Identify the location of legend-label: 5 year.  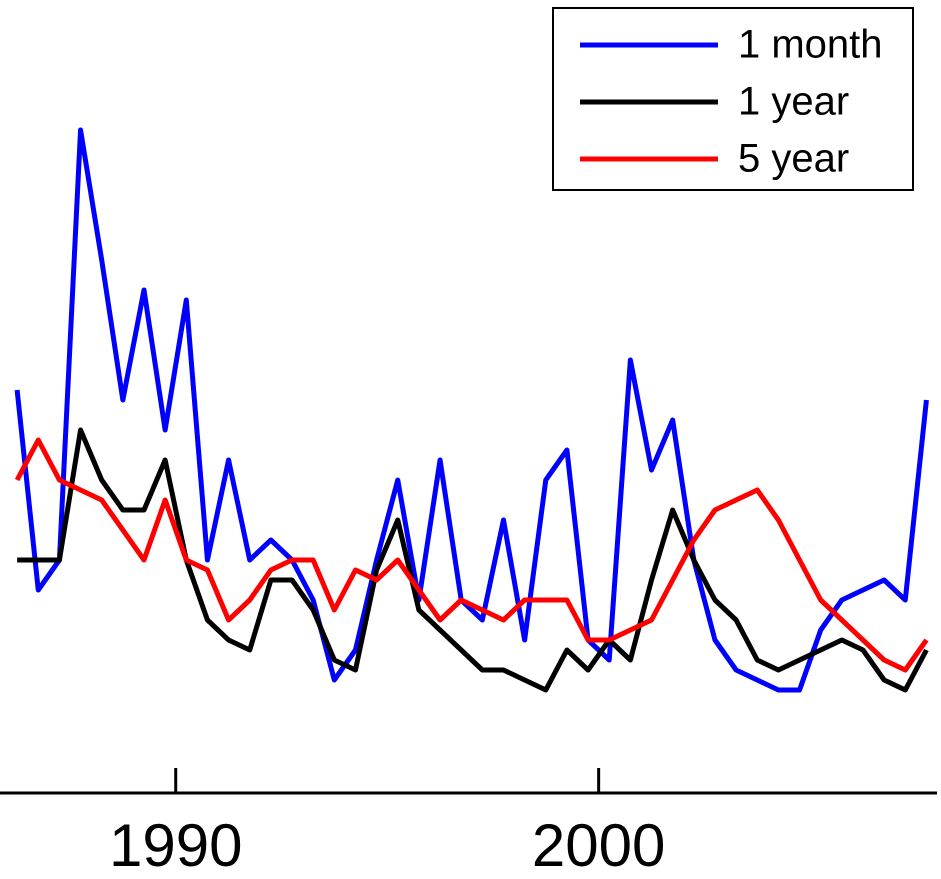
(793, 159).